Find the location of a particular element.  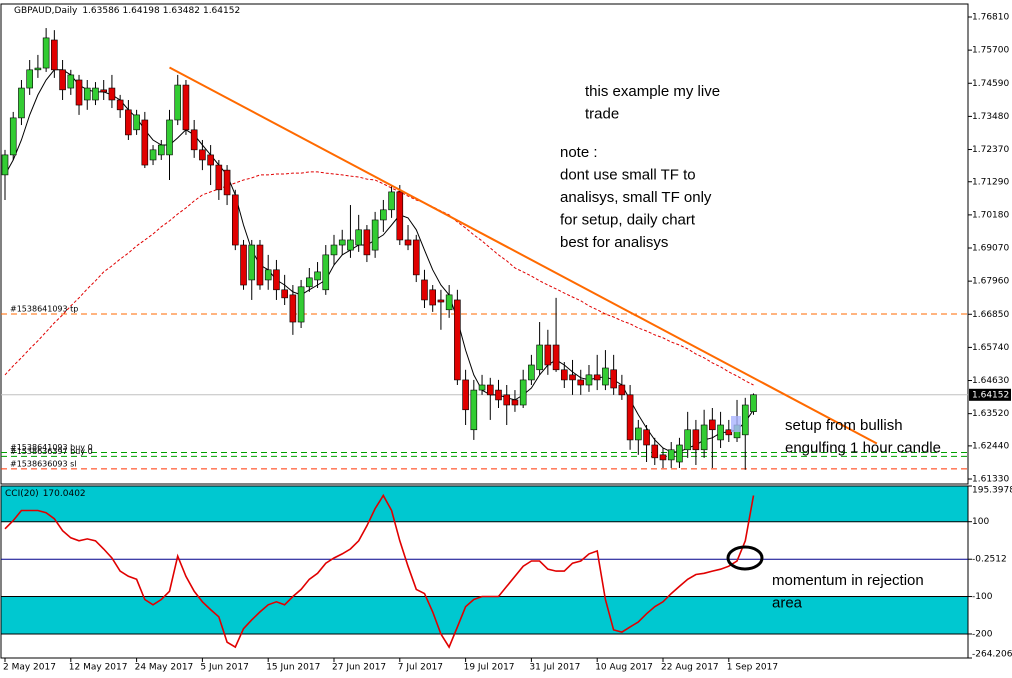

y-tick-label: 1.76810 is located at coordinates (990, 18).